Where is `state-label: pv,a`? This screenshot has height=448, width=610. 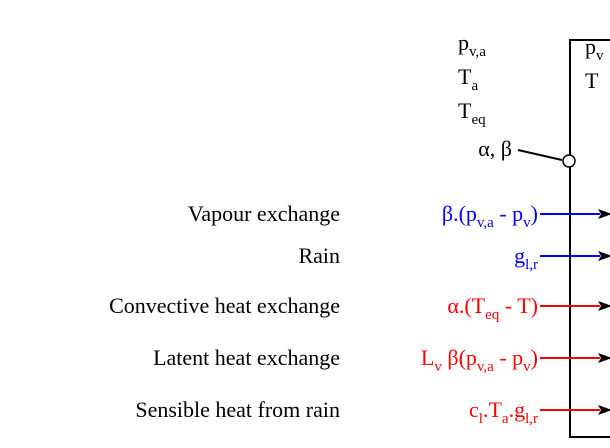 state-label: pv,a is located at coordinates (472, 45).